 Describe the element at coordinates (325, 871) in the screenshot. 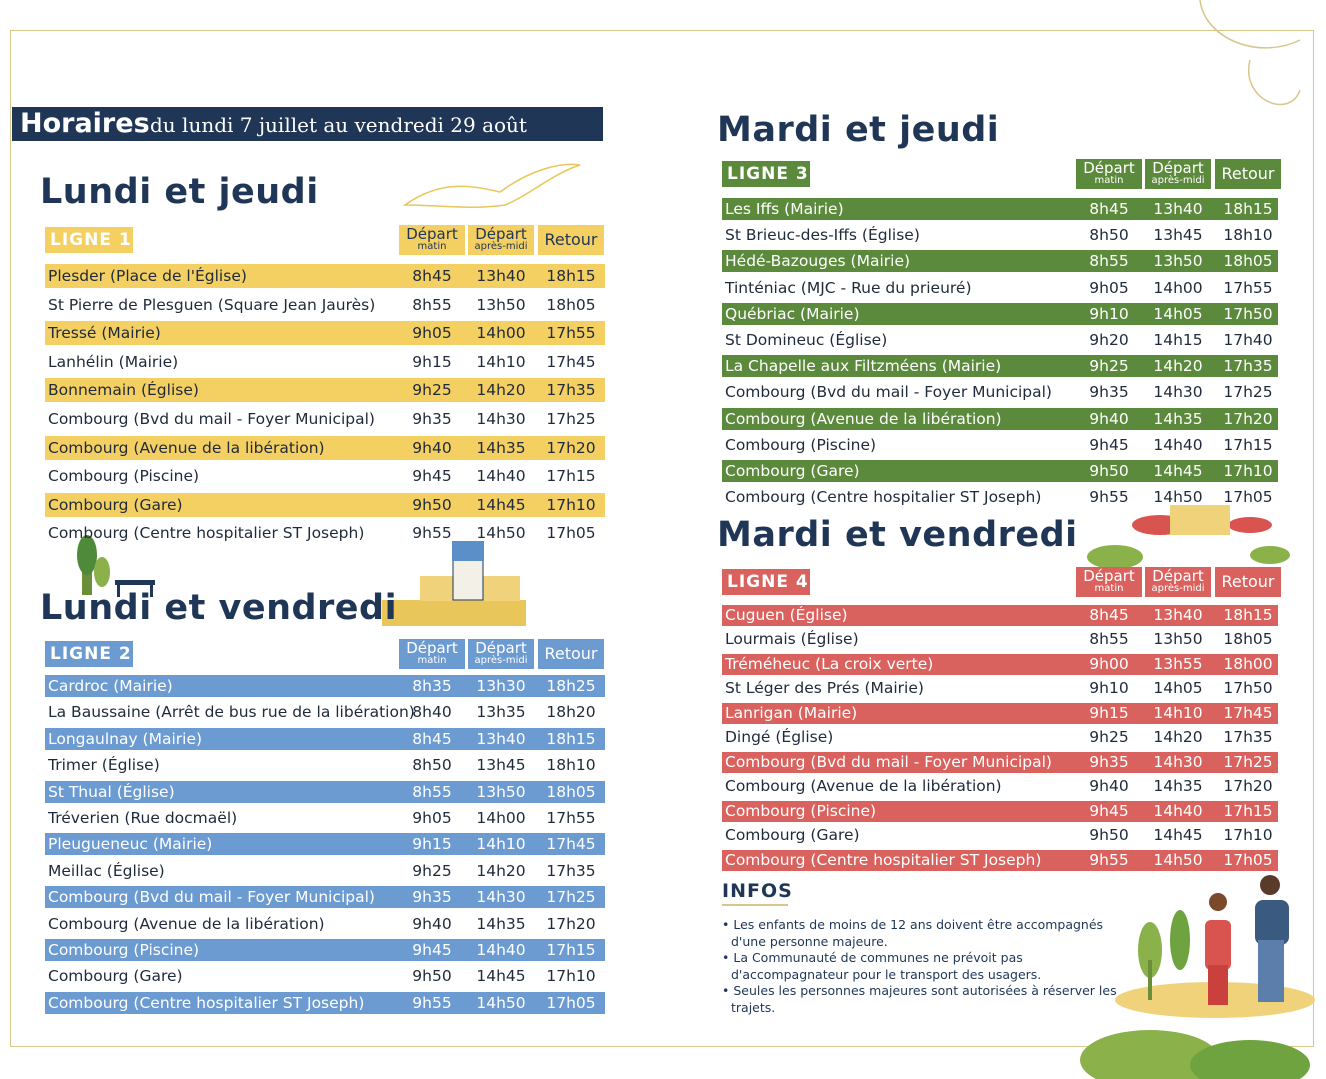

I see `schedule-row: Meillac (Église) 9h25 14h20 17h35` at that location.